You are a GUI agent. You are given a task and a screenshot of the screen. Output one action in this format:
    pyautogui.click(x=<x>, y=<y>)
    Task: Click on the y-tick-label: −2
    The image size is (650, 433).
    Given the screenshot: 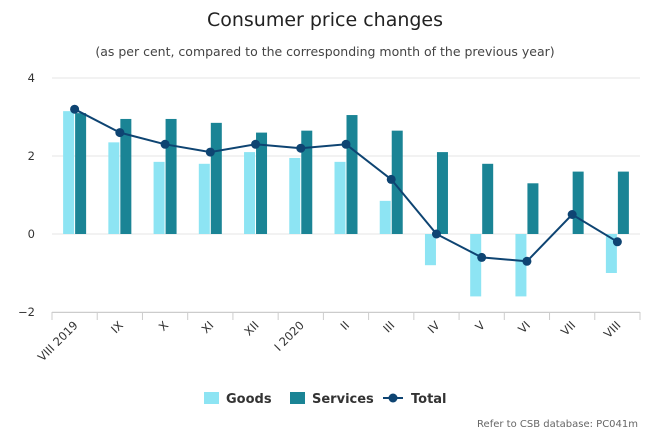 What is the action you would take?
    pyautogui.click(x=26, y=312)
    